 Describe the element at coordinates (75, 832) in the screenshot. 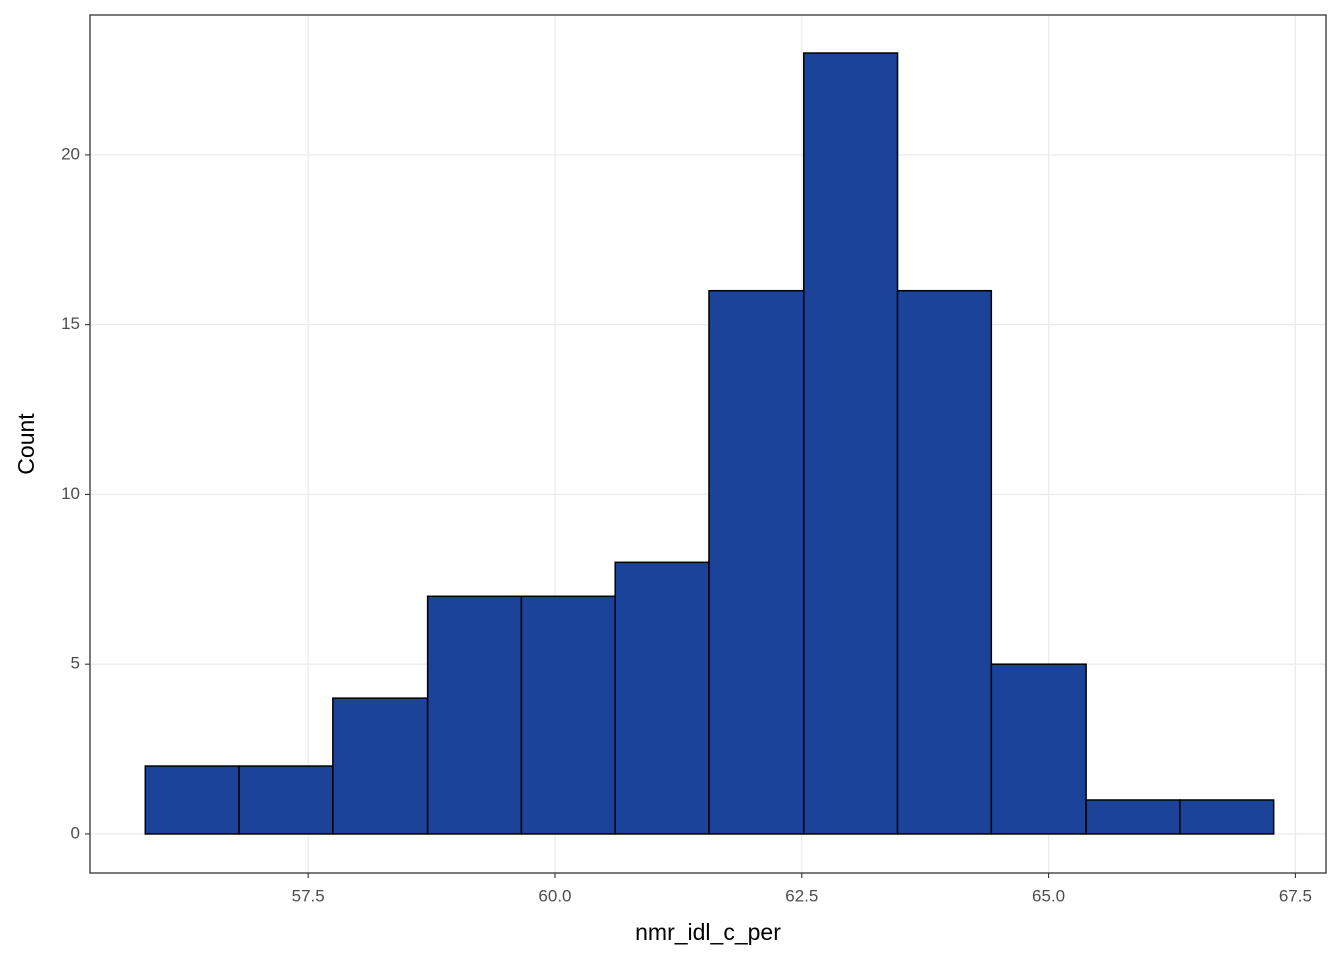

I see `y-tick-label: 0` at that location.